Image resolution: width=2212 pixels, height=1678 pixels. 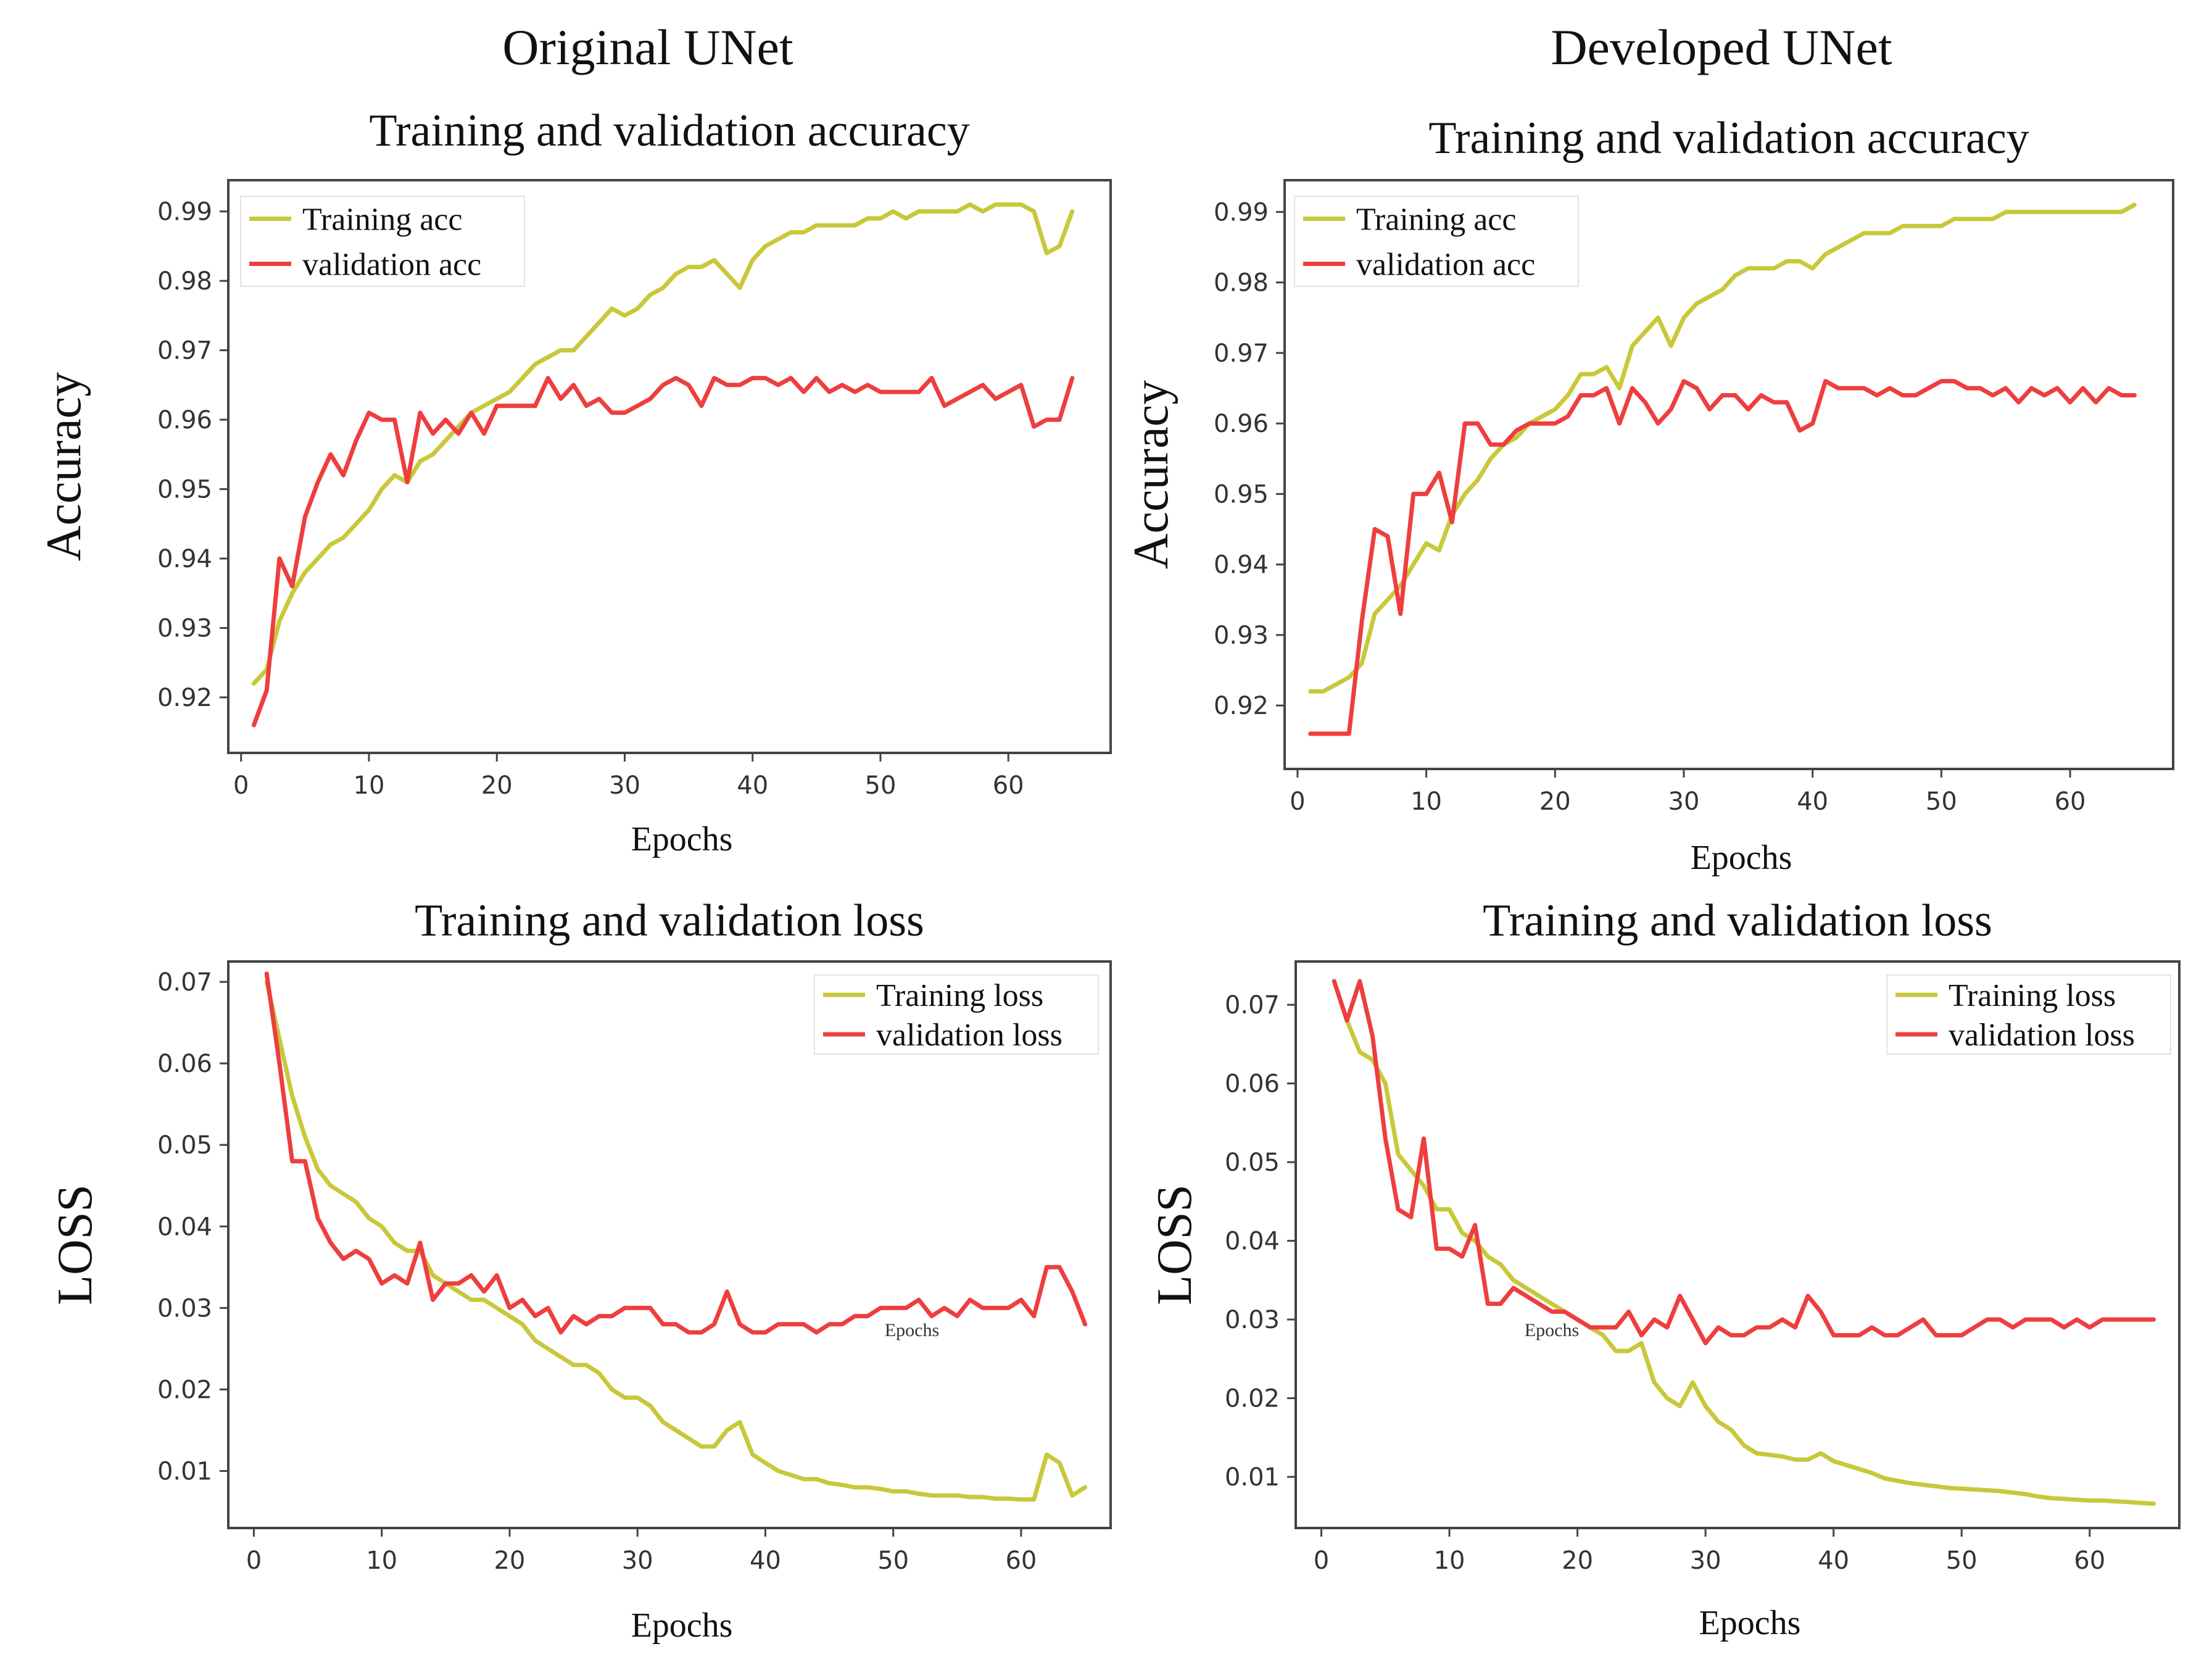 What do you see at coordinates (959, 995) in the screenshot?
I see `legend-label: Training loss` at bounding box center [959, 995].